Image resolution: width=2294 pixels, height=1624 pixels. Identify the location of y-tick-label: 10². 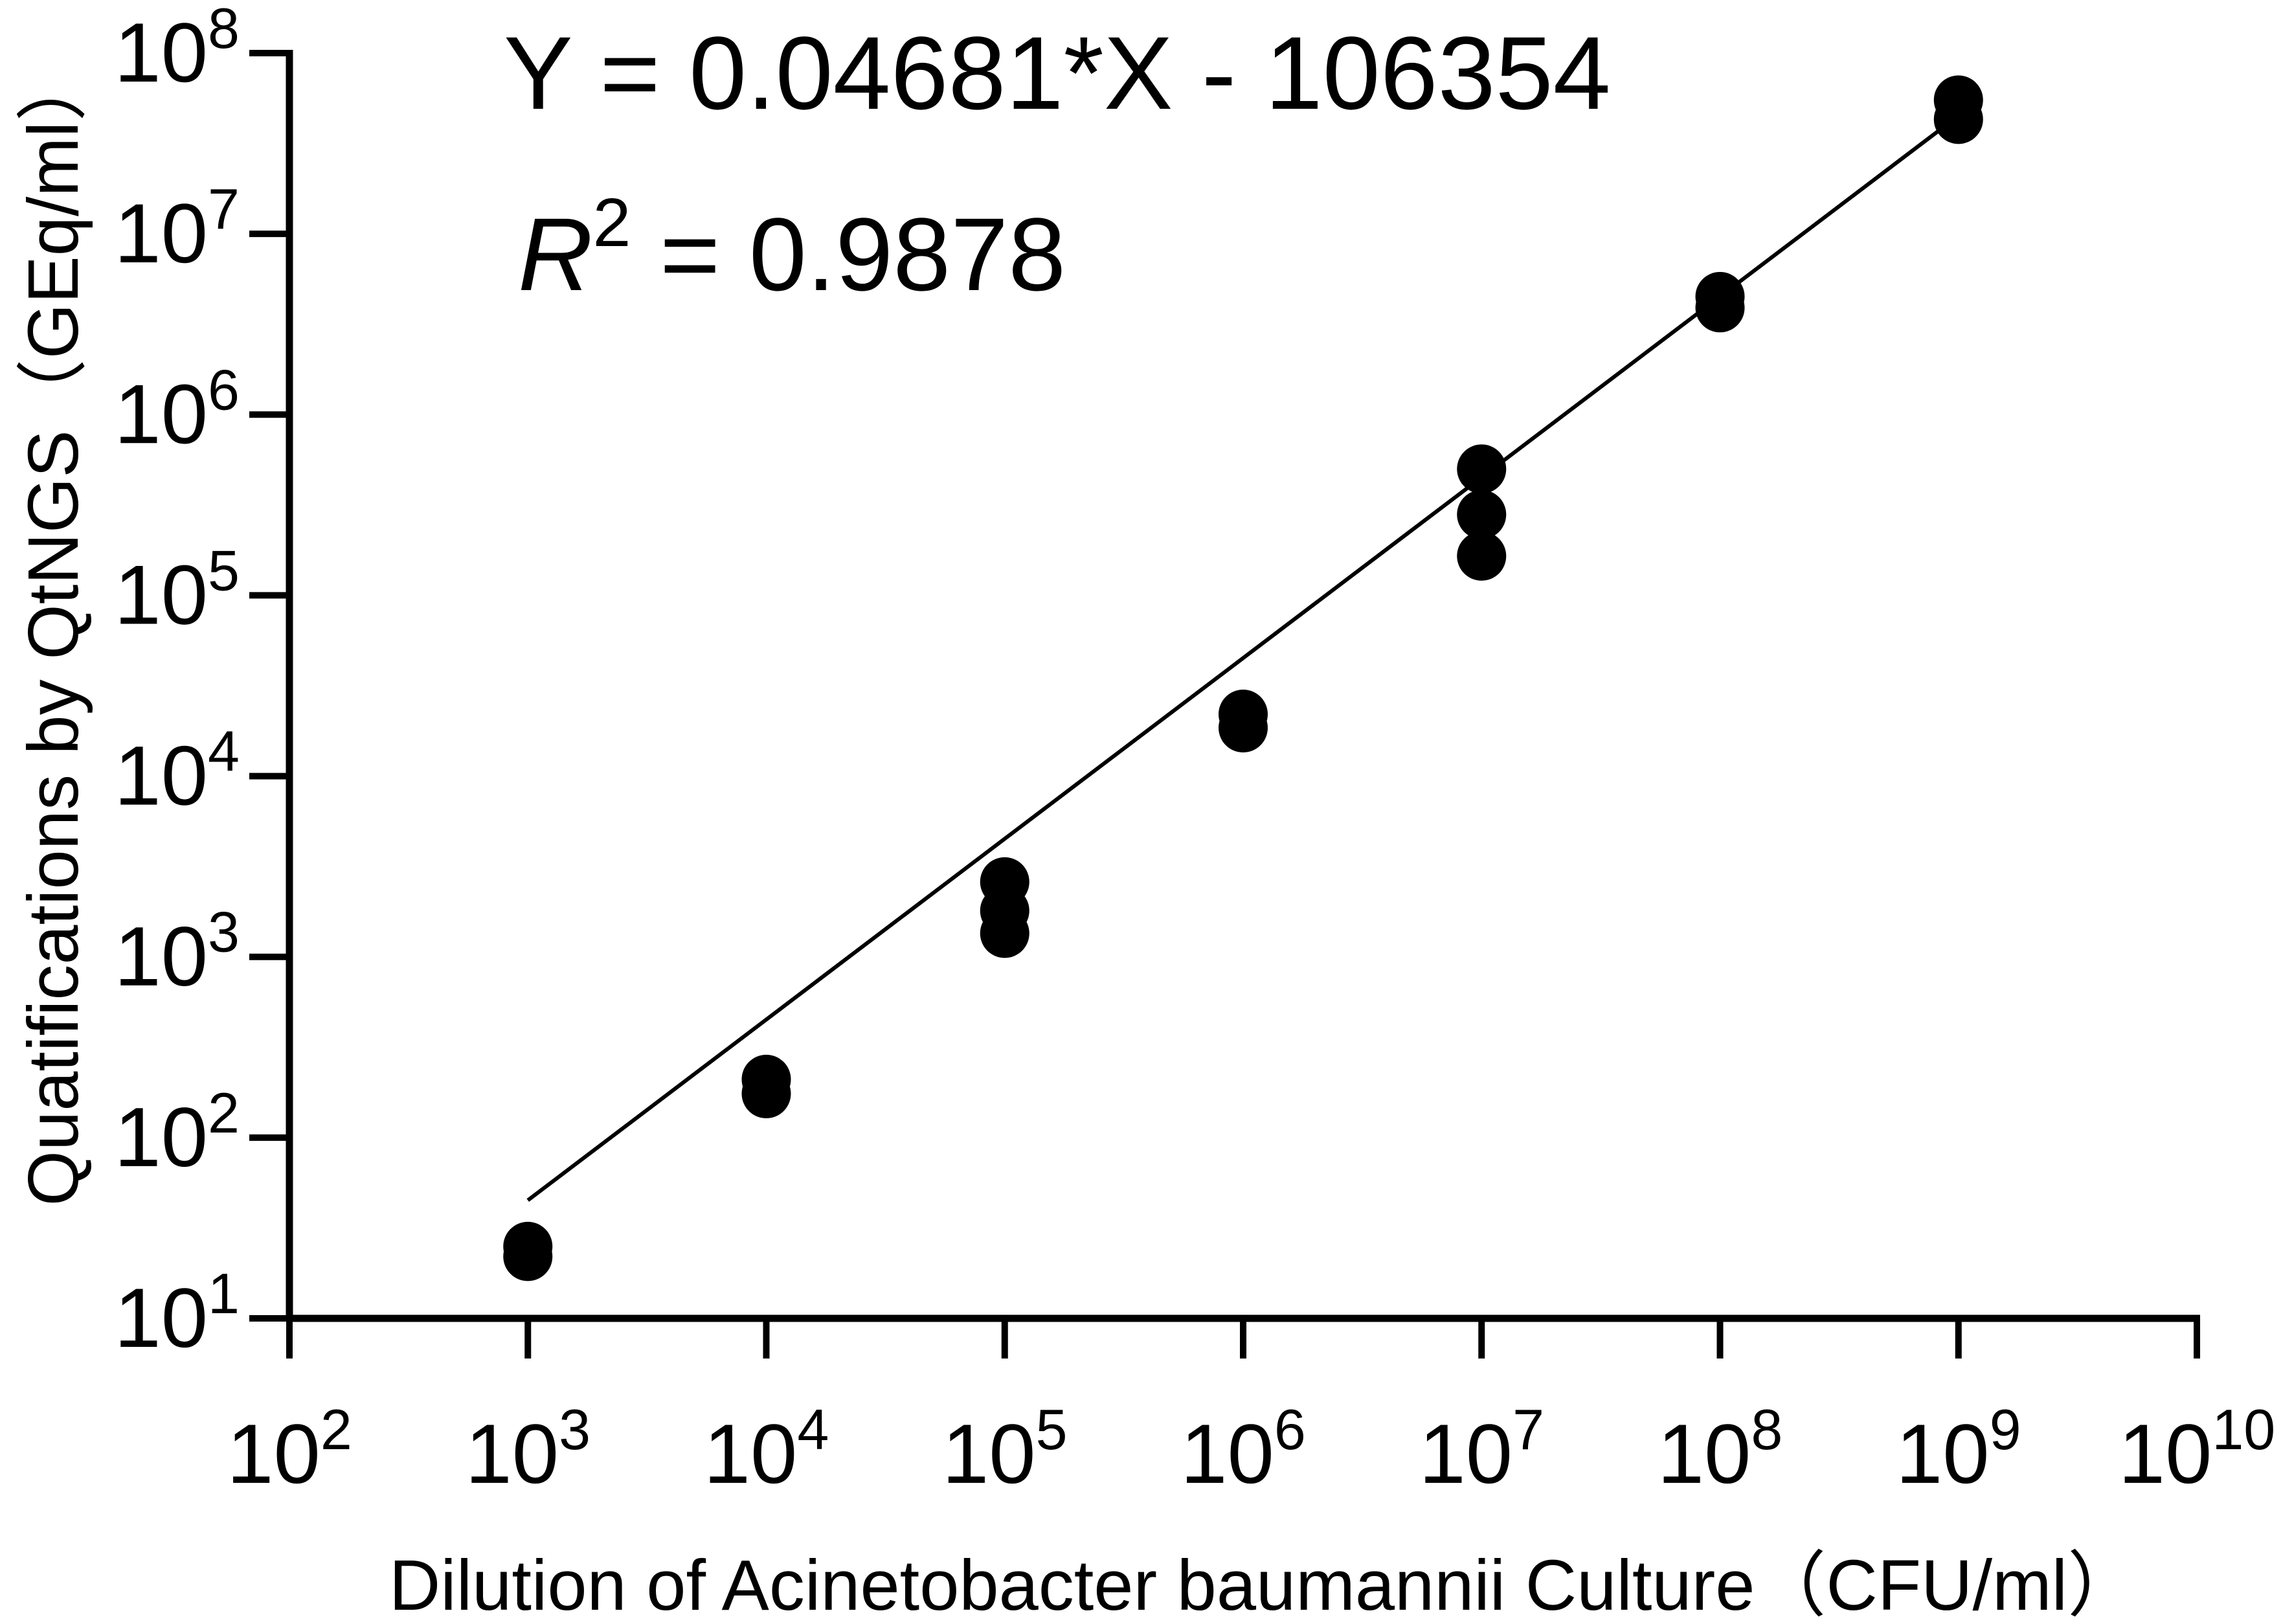
(177, 1132).